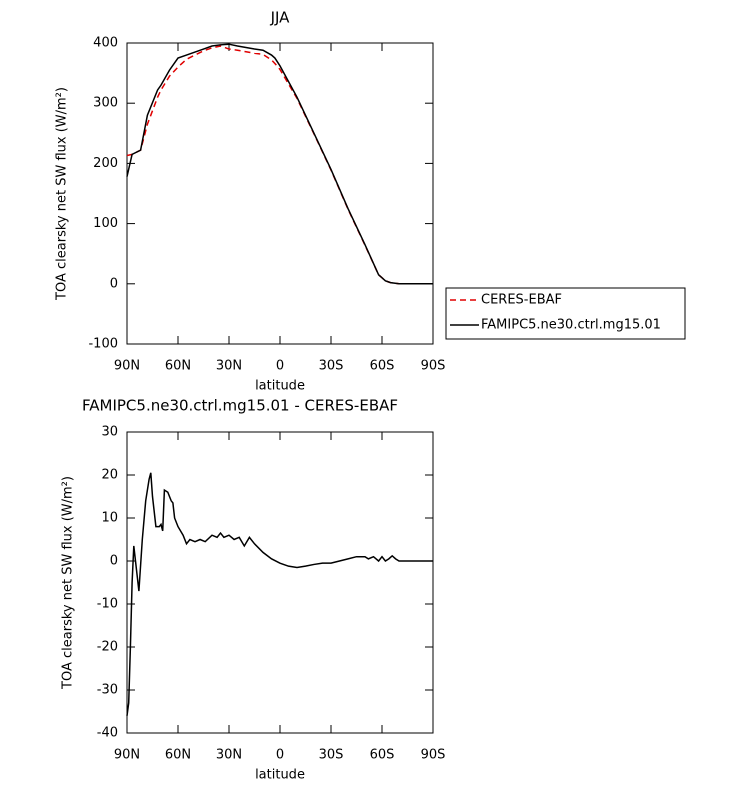 The image size is (733, 792). What do you see at coordinates (571, 325) in the screenshot?
I see `legend-label: FAMIPC5.ne30.ctrl.mg15.01` at bounding box center [571, 325].